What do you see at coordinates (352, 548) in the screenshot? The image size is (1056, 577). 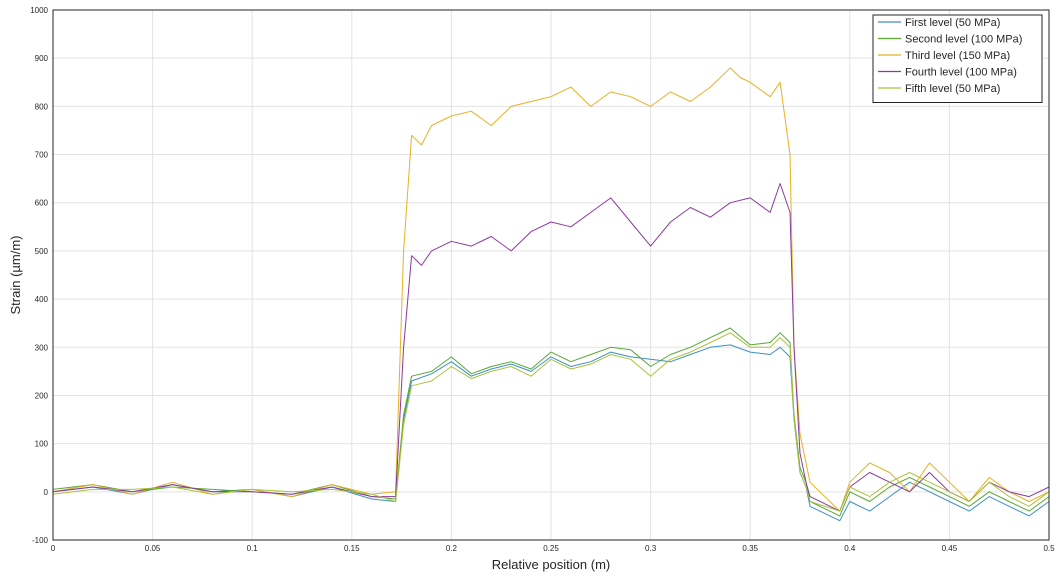 I see `x-tick-label: 0.15` at bounding box center [352, 548].